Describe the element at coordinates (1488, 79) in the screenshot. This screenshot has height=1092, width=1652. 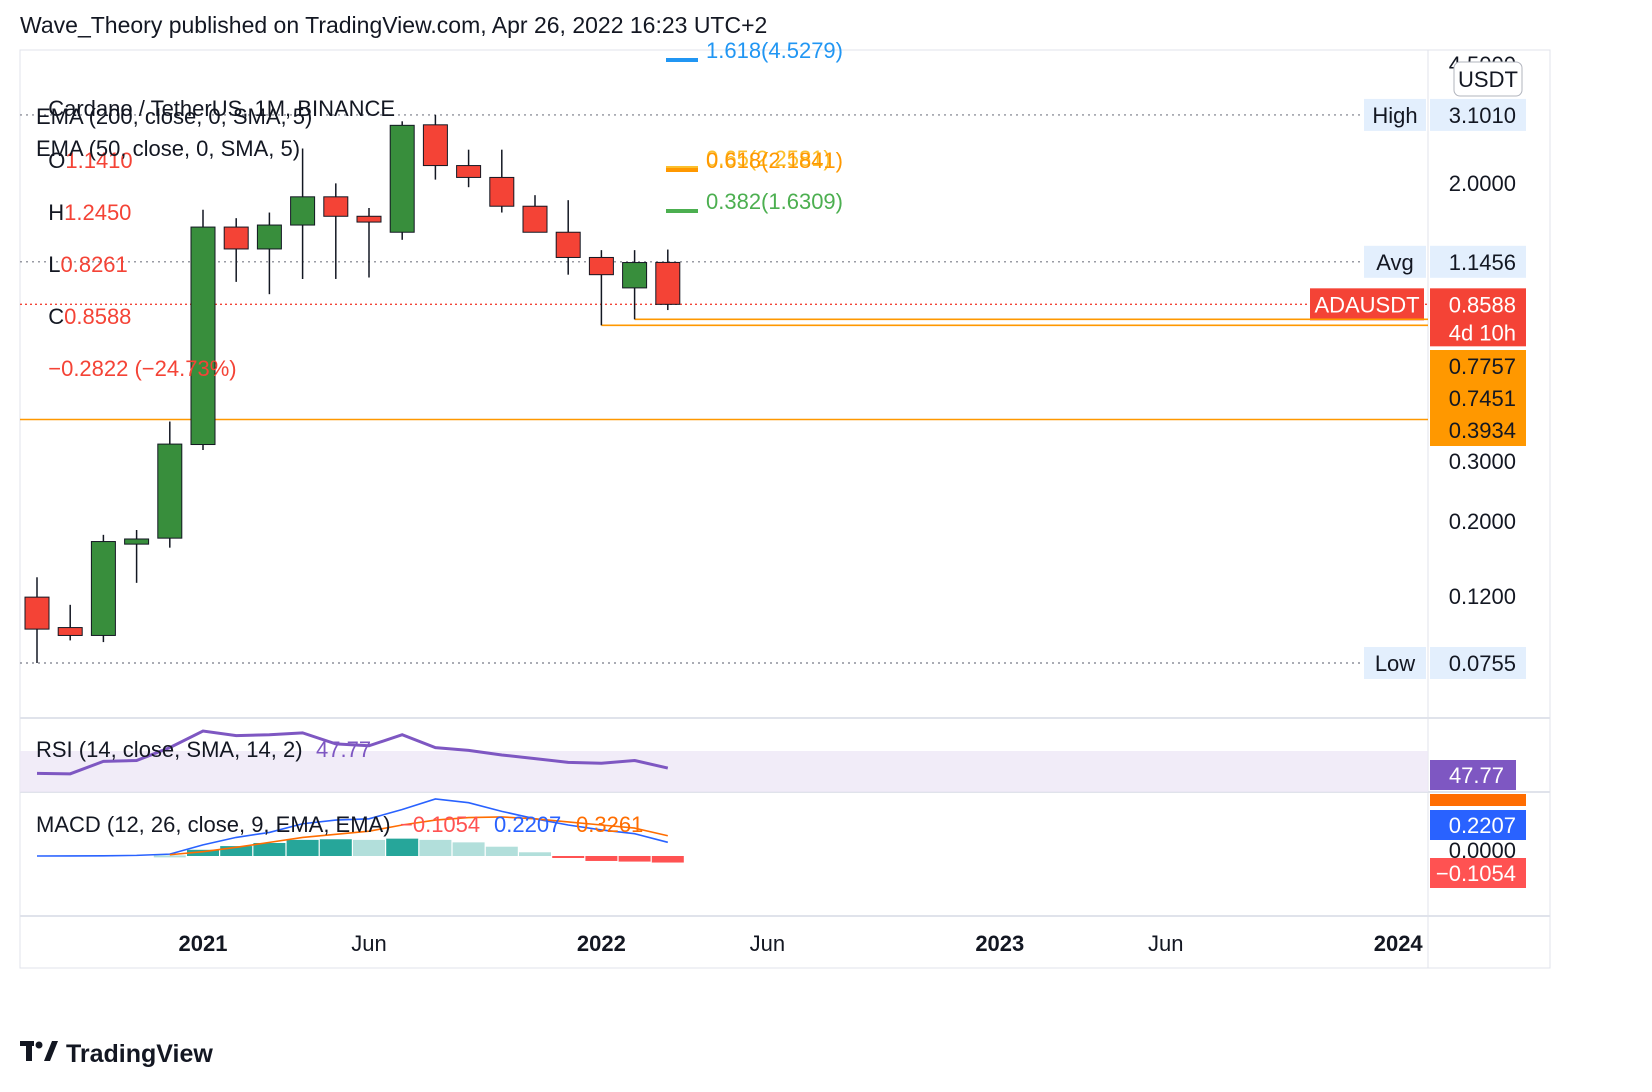
I see `currency-badge-bg` at that location.